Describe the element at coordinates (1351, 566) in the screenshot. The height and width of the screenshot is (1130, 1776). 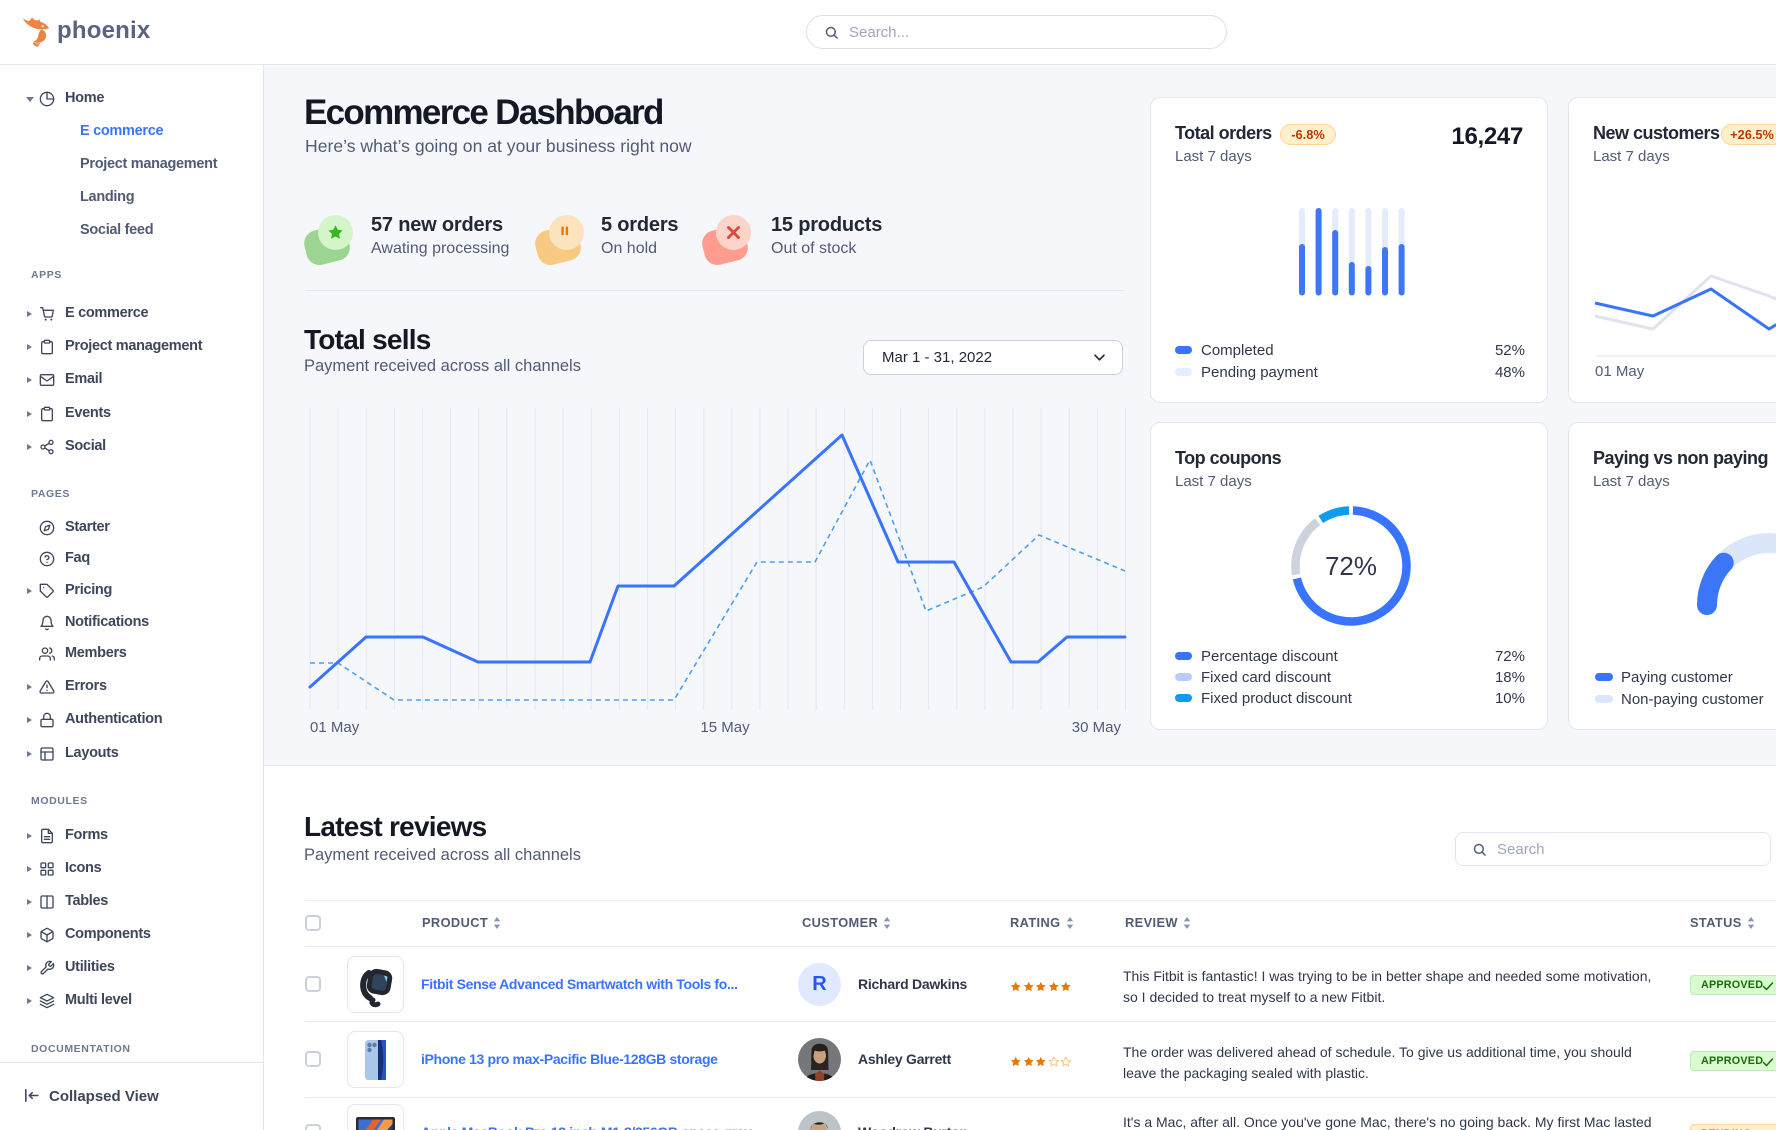
I see `svg-text: 72%` at that location.